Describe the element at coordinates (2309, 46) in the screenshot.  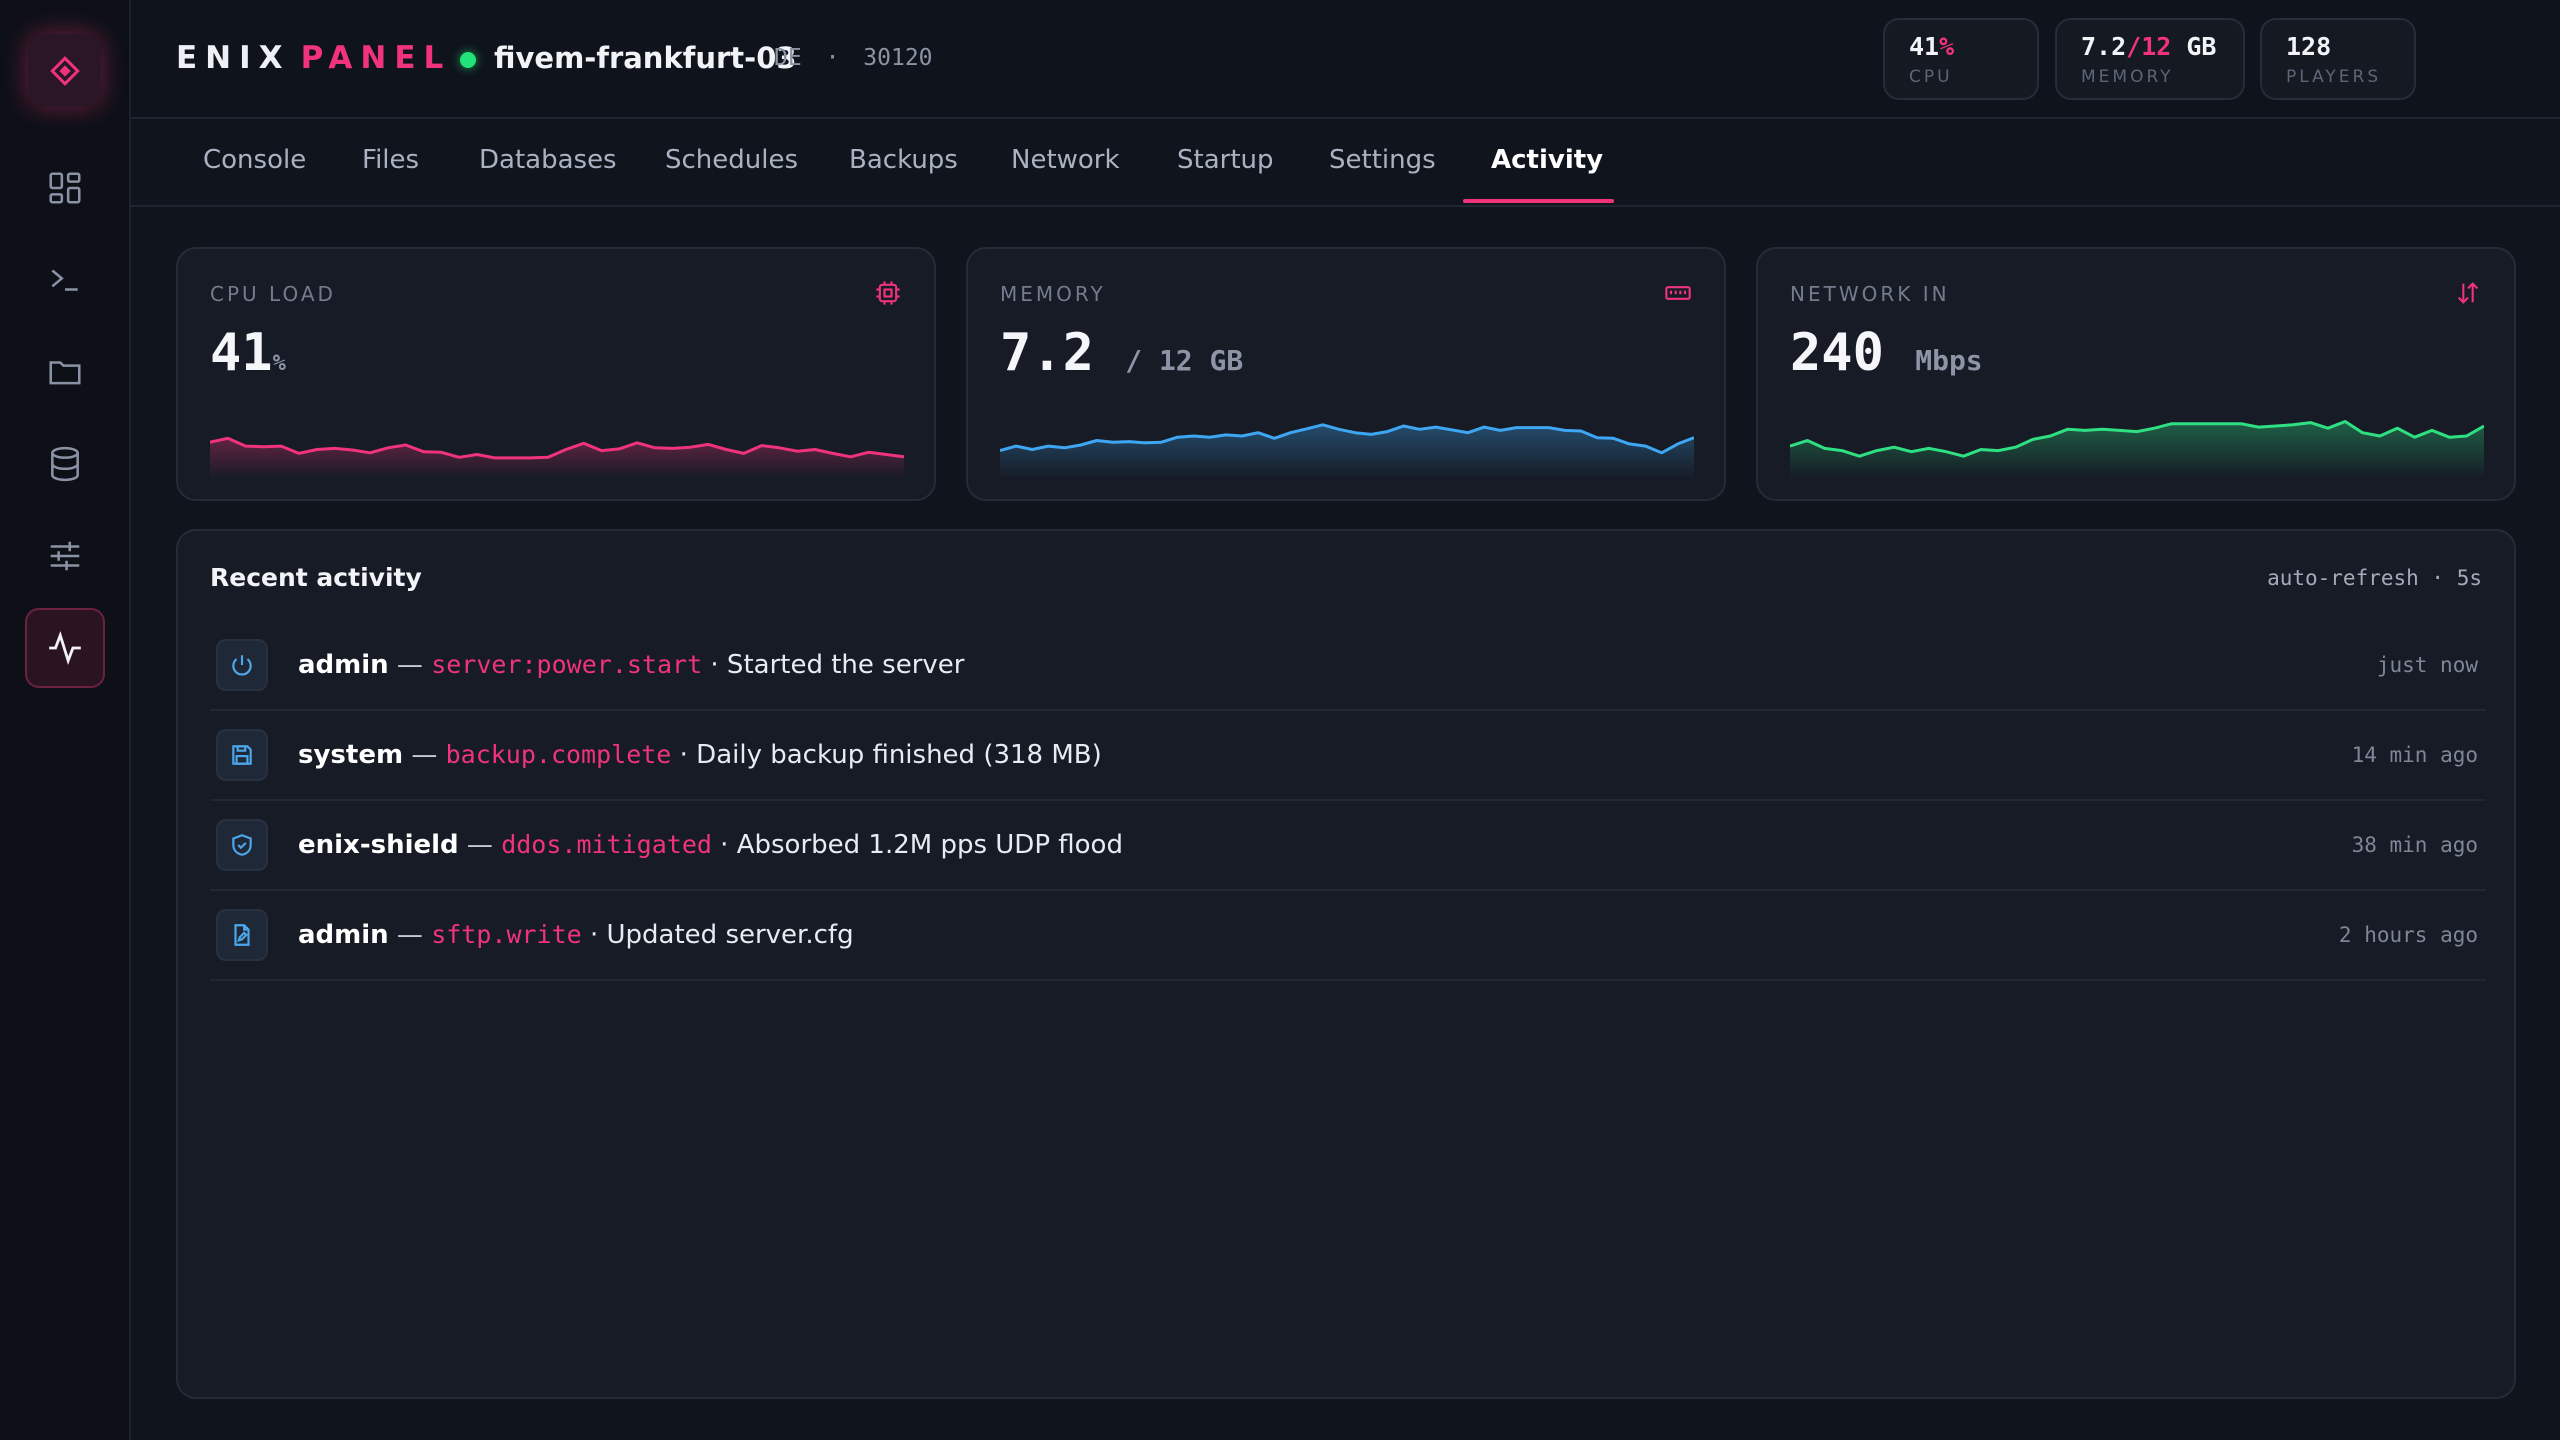
I see `players-stat-value: 128` at that location.